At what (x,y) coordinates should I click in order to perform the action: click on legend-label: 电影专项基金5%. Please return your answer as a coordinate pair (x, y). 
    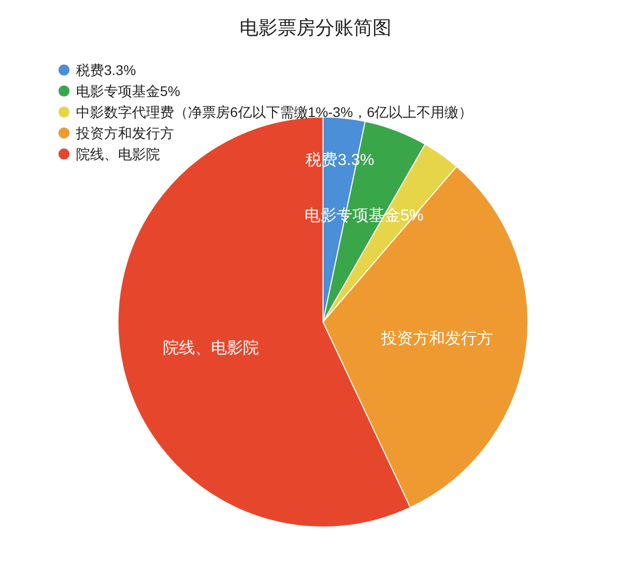
    Looking at the image, I should click on (128, 91).